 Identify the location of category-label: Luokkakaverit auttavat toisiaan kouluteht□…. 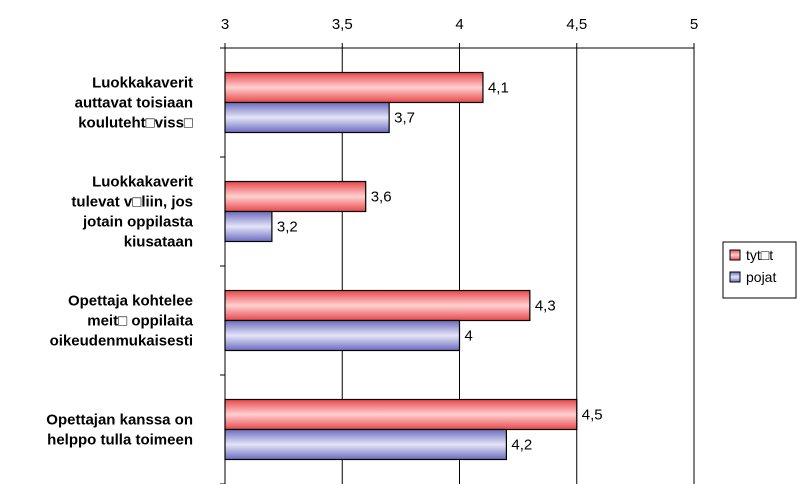
(134, 103).